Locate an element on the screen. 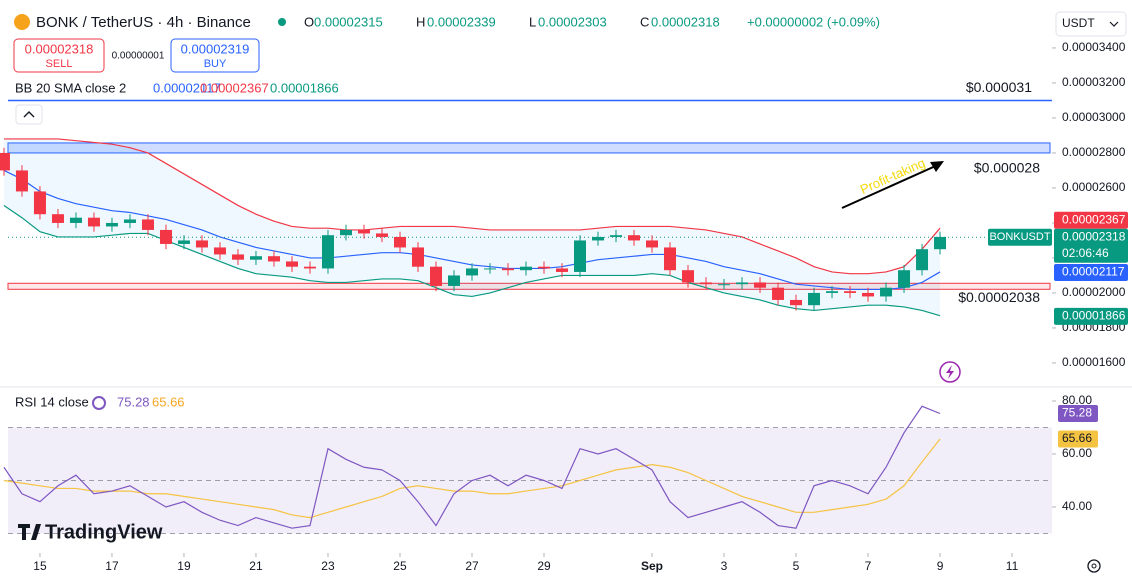 This screenshot has height=585, width=1132. sell-box is located at coordinates (59, 55).